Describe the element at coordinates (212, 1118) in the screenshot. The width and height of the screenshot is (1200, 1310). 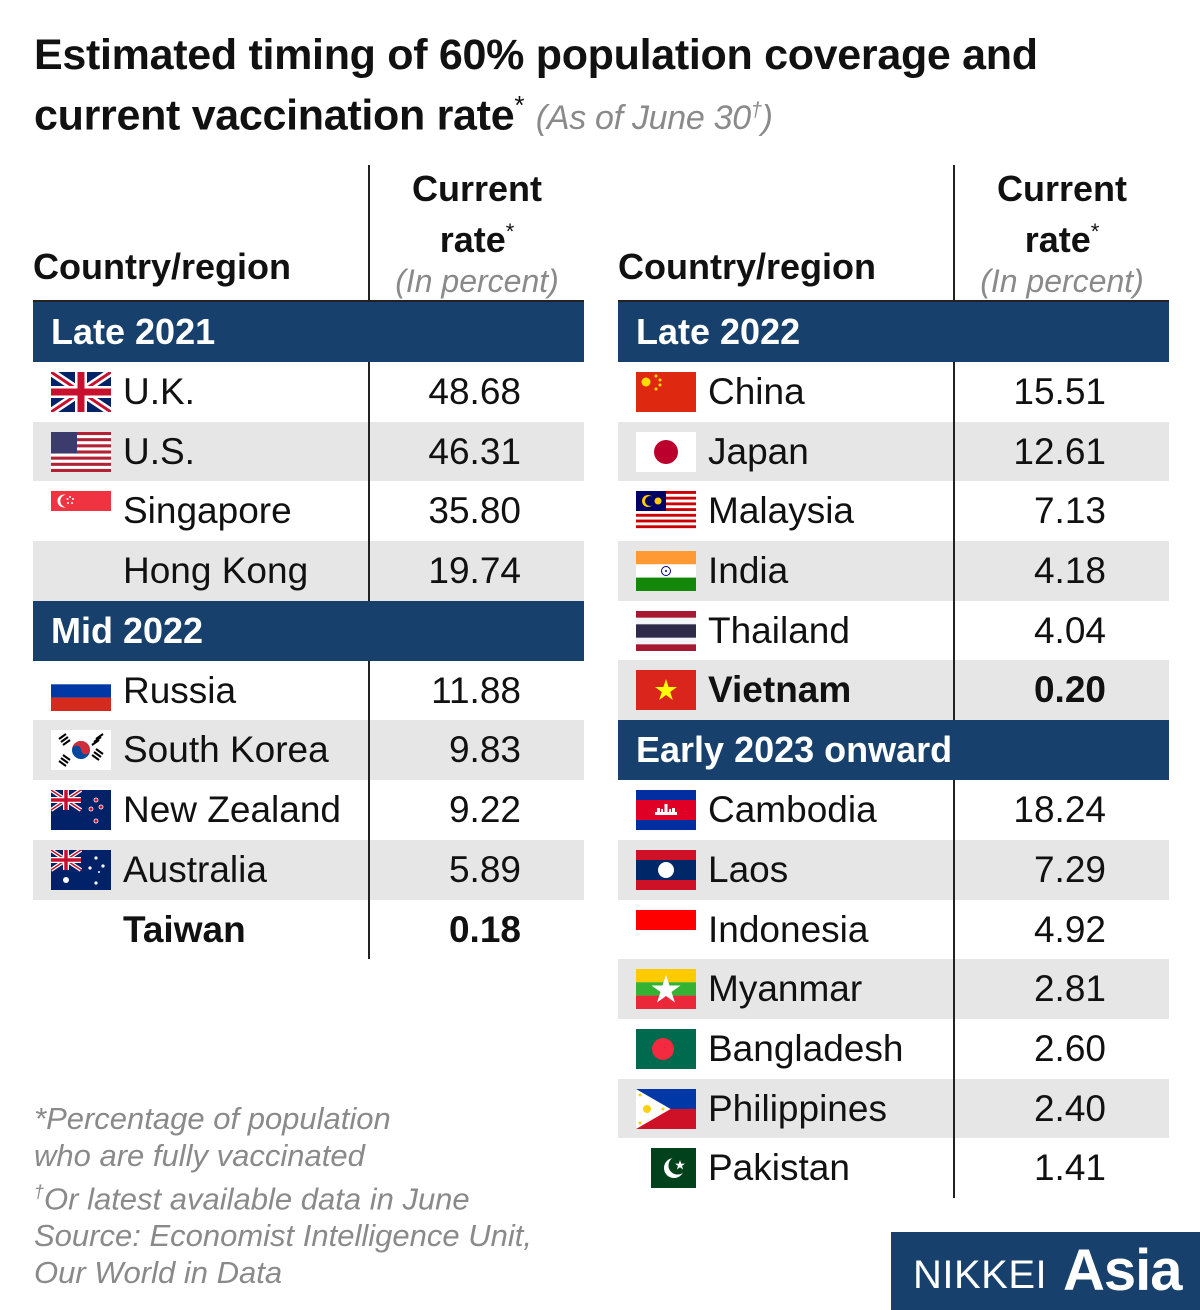
I see `footnote-line: *Percentage of population` at that location.